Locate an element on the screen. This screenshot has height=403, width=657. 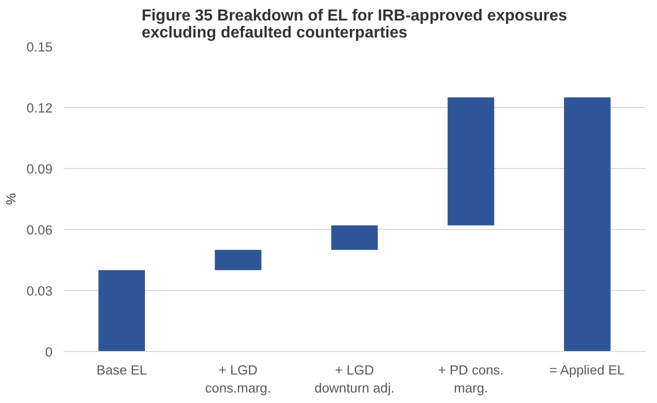
chart-title: Figure 35 Breakdown of EL for IRB-approved exposures excluding defaulted counterparties is located at coordinates (355, 25).